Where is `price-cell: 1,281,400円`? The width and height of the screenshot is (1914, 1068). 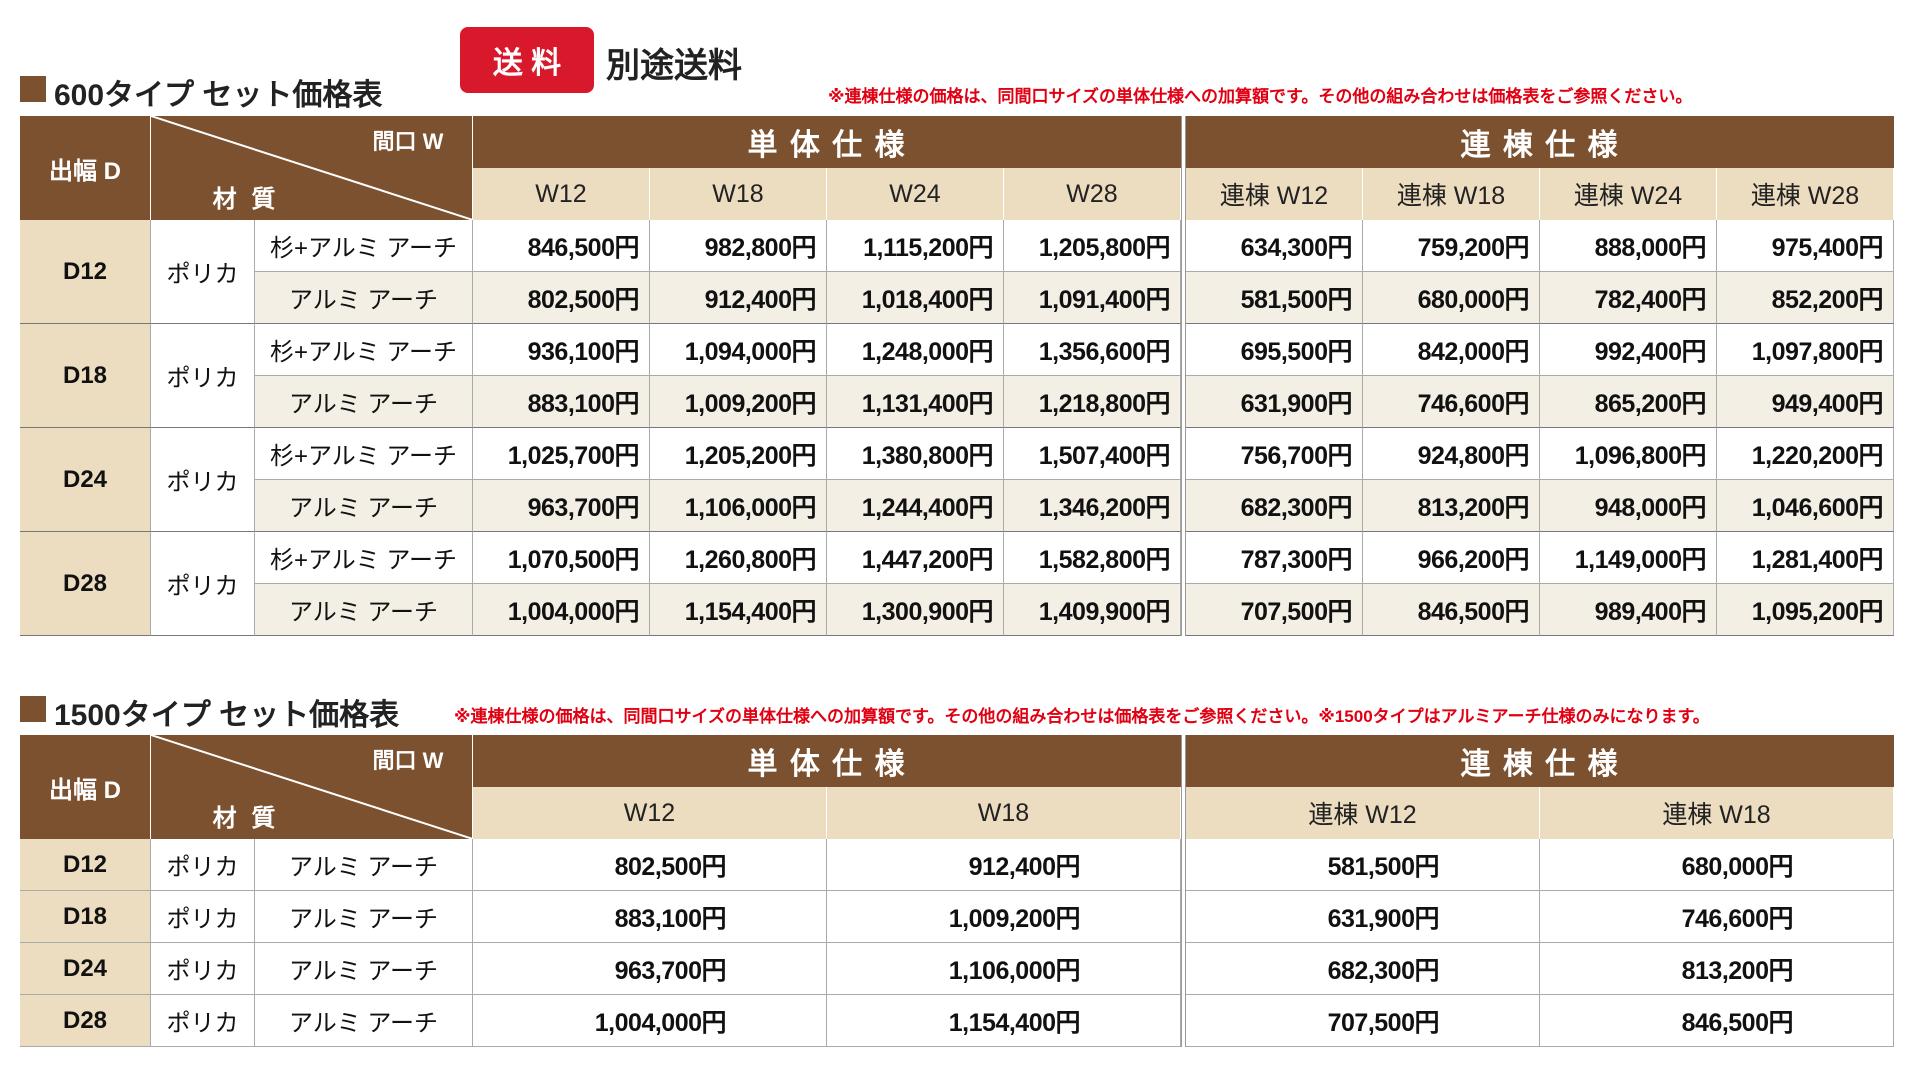 price-cell: 1,281,400円 is located at coordinates (1805, 558).